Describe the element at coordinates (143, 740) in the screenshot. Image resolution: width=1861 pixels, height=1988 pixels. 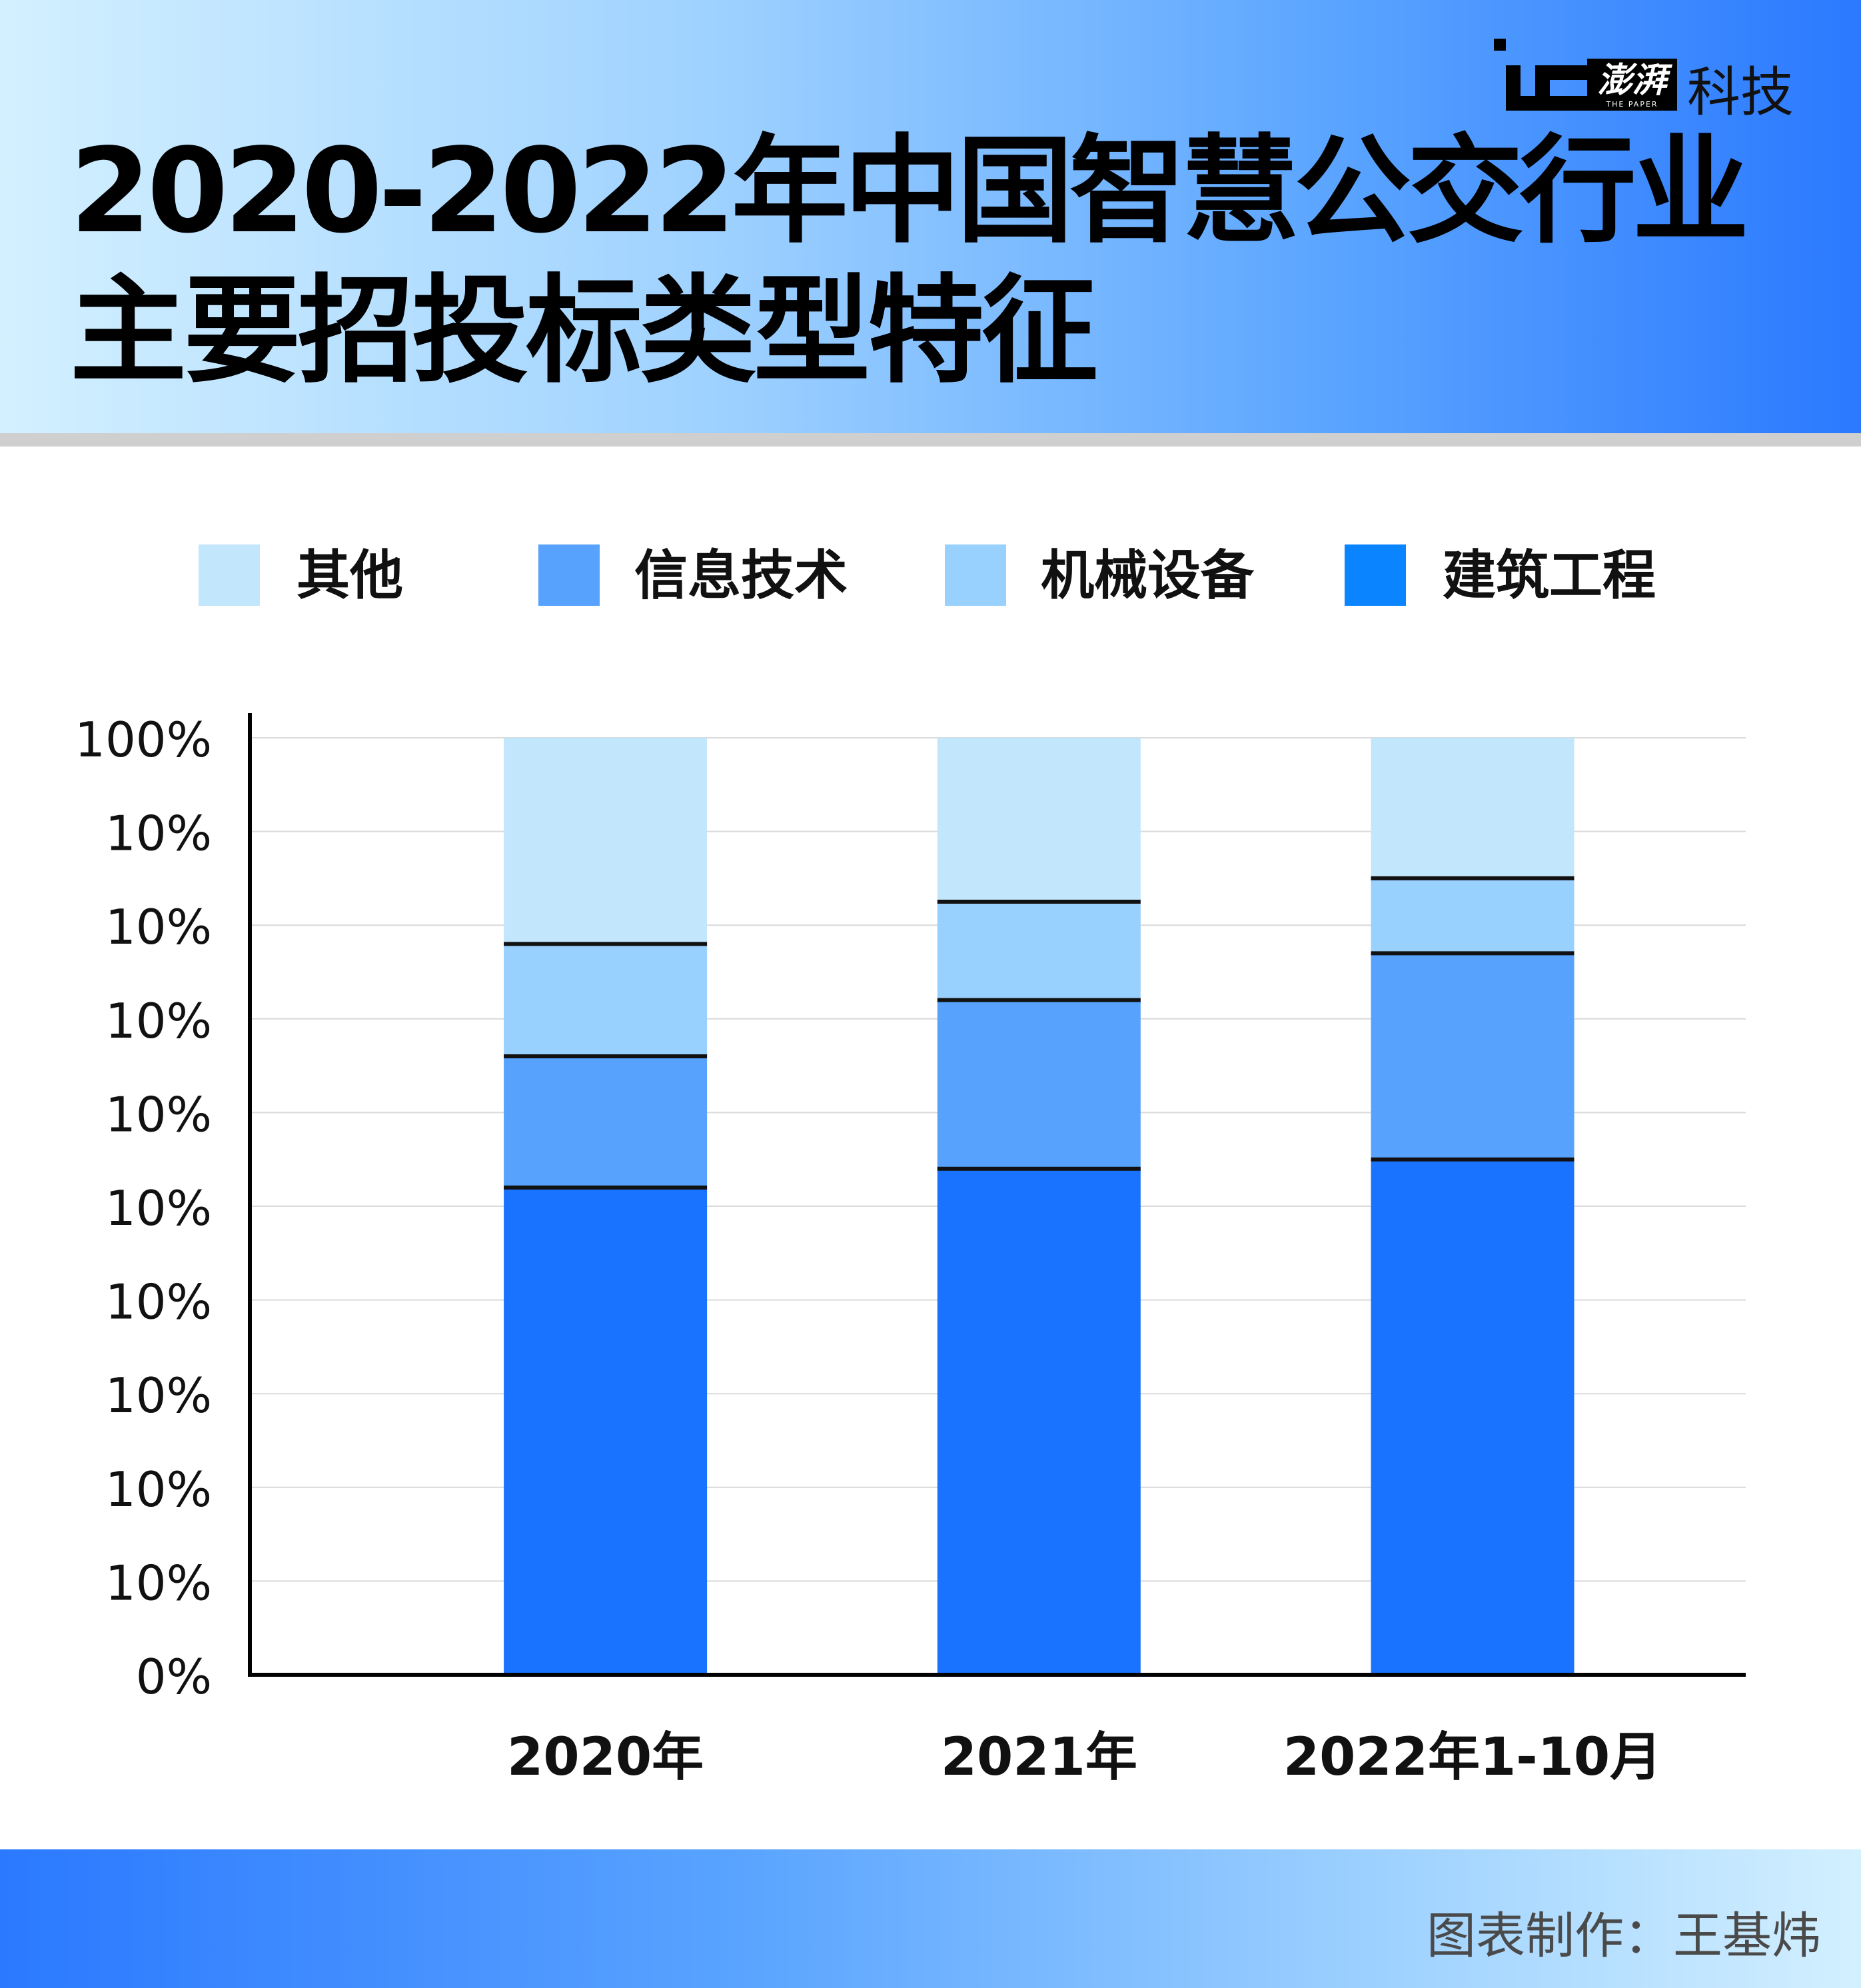
I see `y-tick-label: 100%` at that location.